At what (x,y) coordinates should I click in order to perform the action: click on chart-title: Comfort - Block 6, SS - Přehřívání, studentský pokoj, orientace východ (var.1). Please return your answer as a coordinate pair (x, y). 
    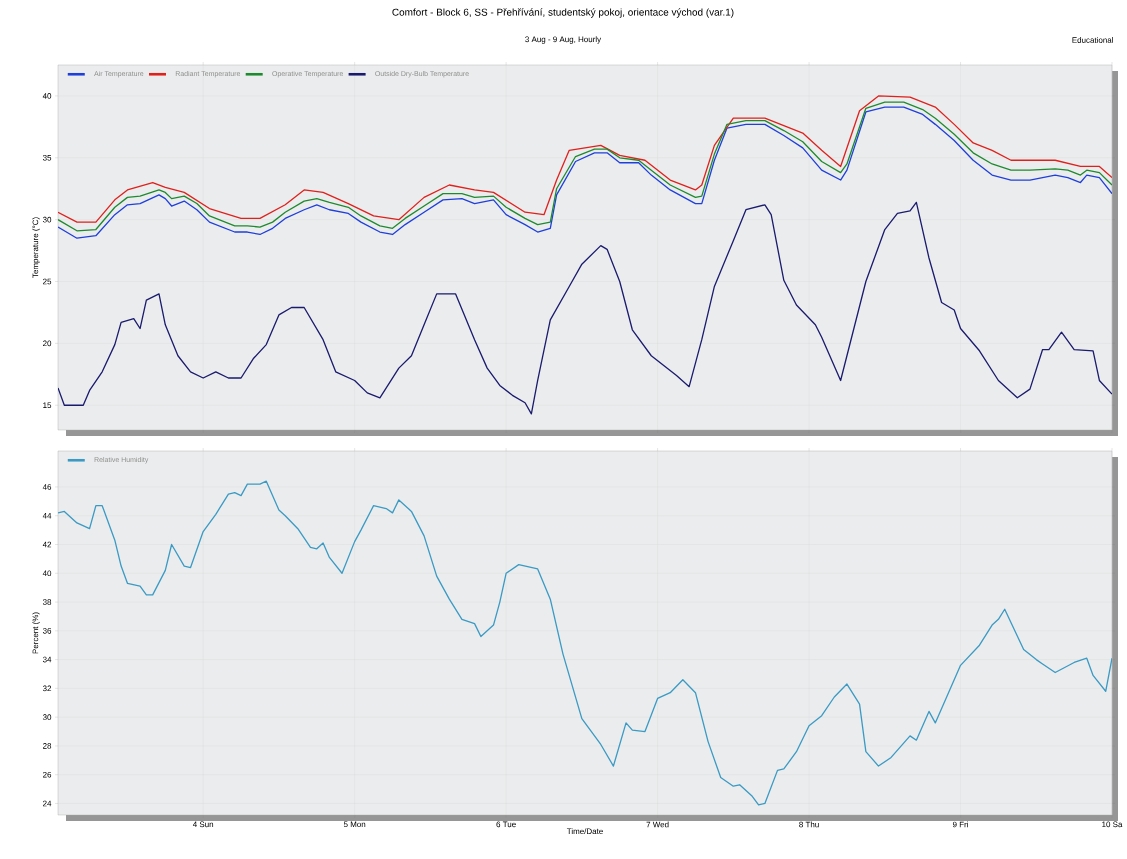
    Looking at the image, I should click on (563, 13).